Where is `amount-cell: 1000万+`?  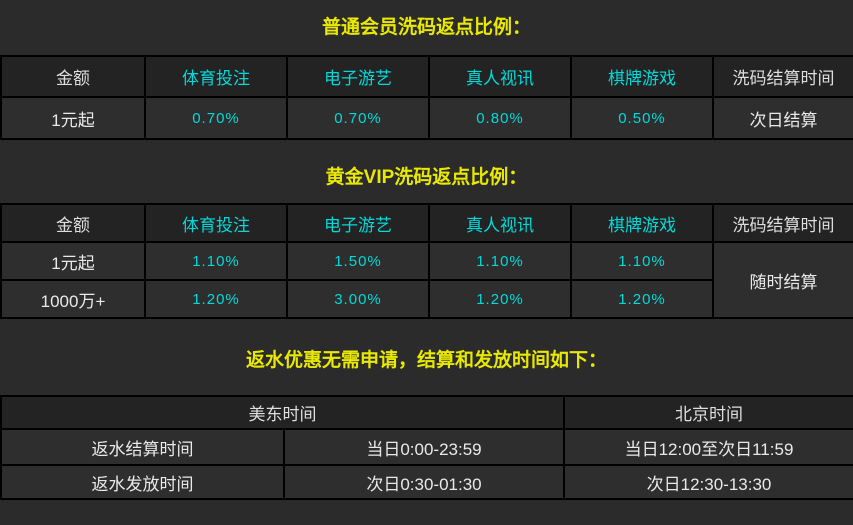
amount-cell: 1000万+ is located at coordinates (73, 299).